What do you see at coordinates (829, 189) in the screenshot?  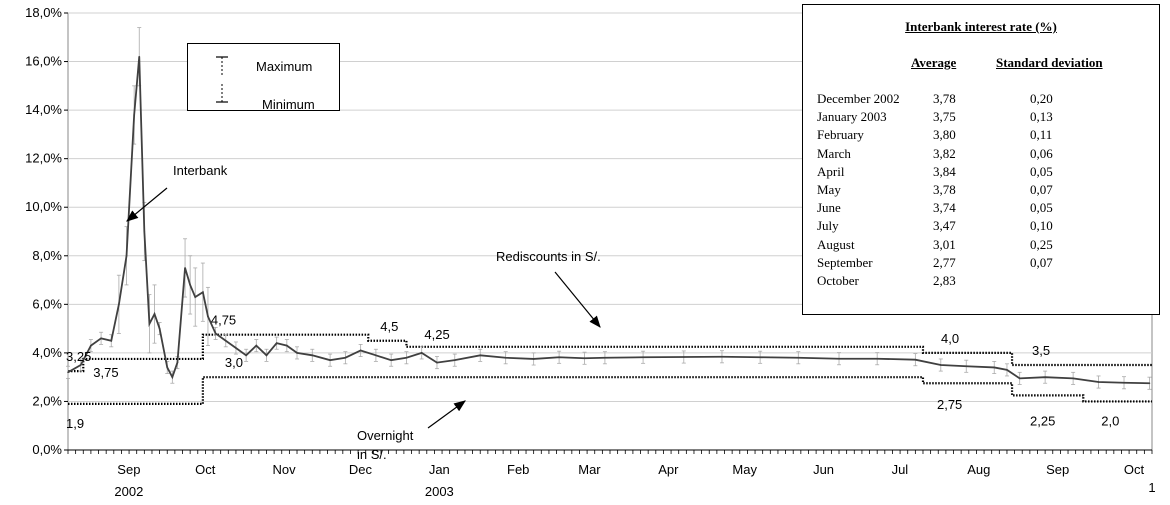 I see `table-cell-month: May` at bounding box center [829, 189].